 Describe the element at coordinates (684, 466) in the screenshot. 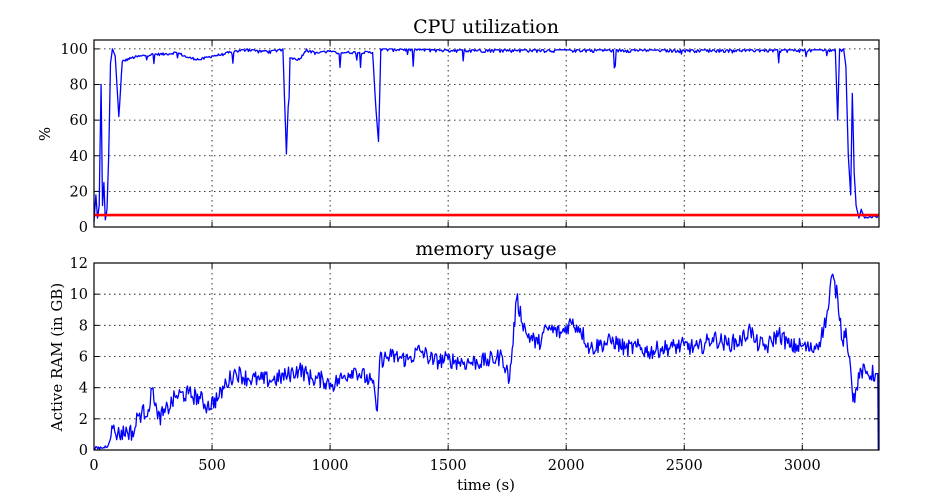

I see `x-tick-label: 2500` at that location.